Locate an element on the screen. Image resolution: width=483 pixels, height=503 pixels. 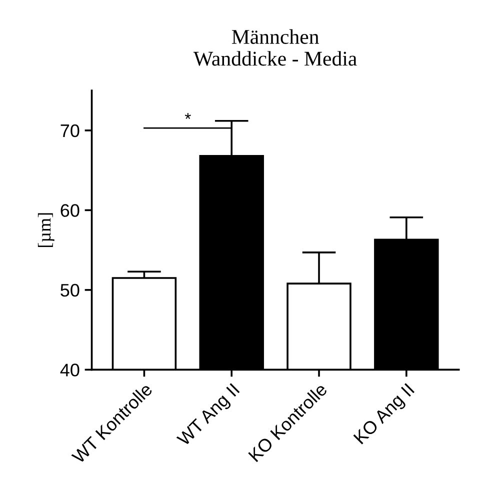
y-tick-label: 70 is located at coordinates (70, 131).